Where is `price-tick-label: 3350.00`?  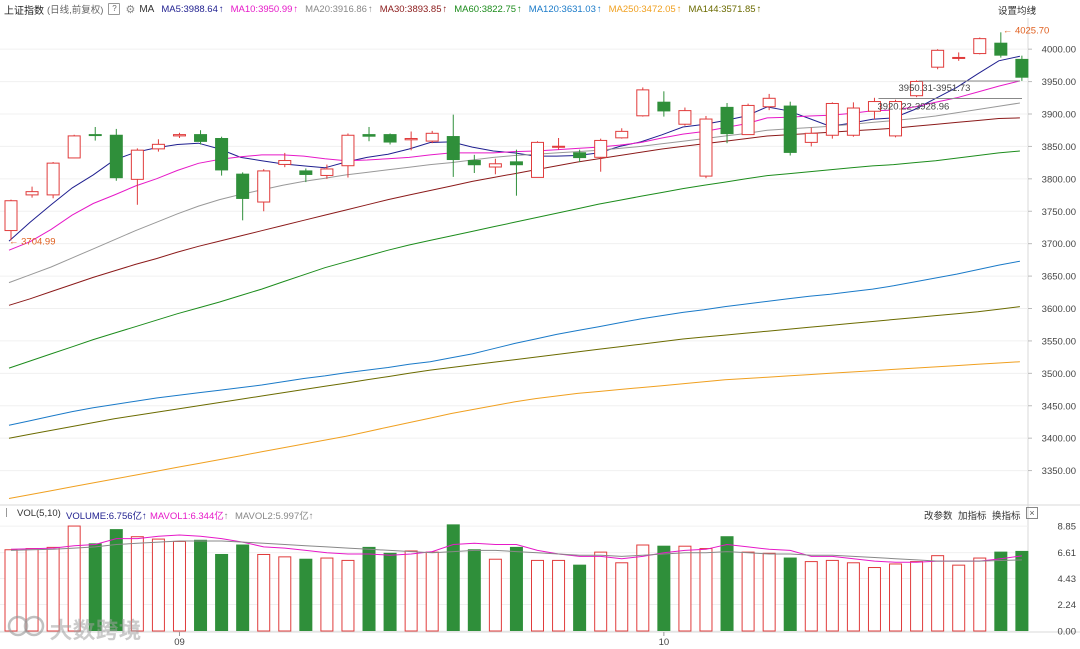
price-tick-label: 3350.00 is located at coordinates (1059, 471).